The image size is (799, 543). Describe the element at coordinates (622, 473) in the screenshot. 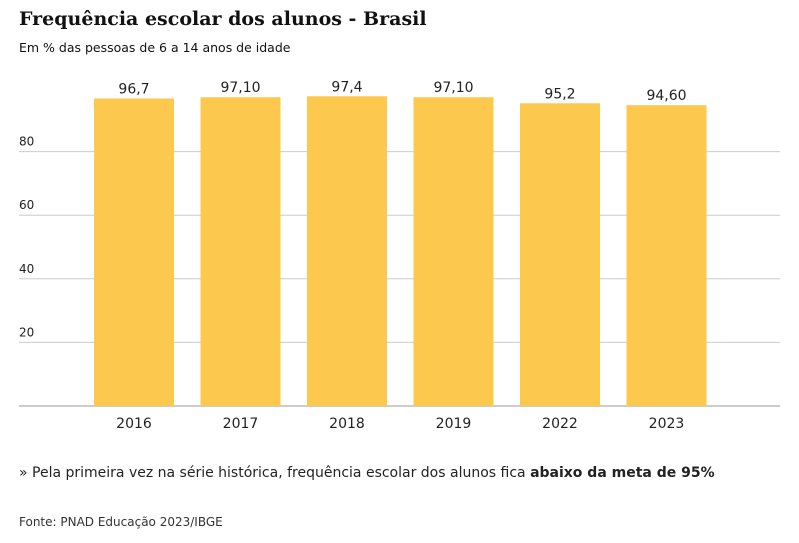

I see `footnote-highlight: abaixo da meta de 95%` at that location.